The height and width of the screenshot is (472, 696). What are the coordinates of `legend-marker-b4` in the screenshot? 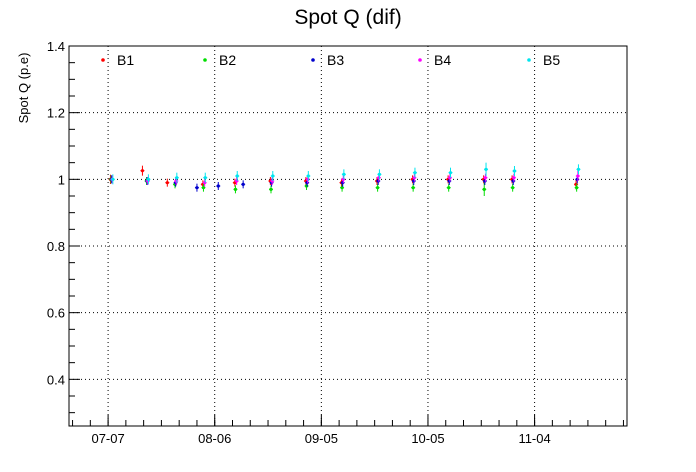 It's located at (420, 60).